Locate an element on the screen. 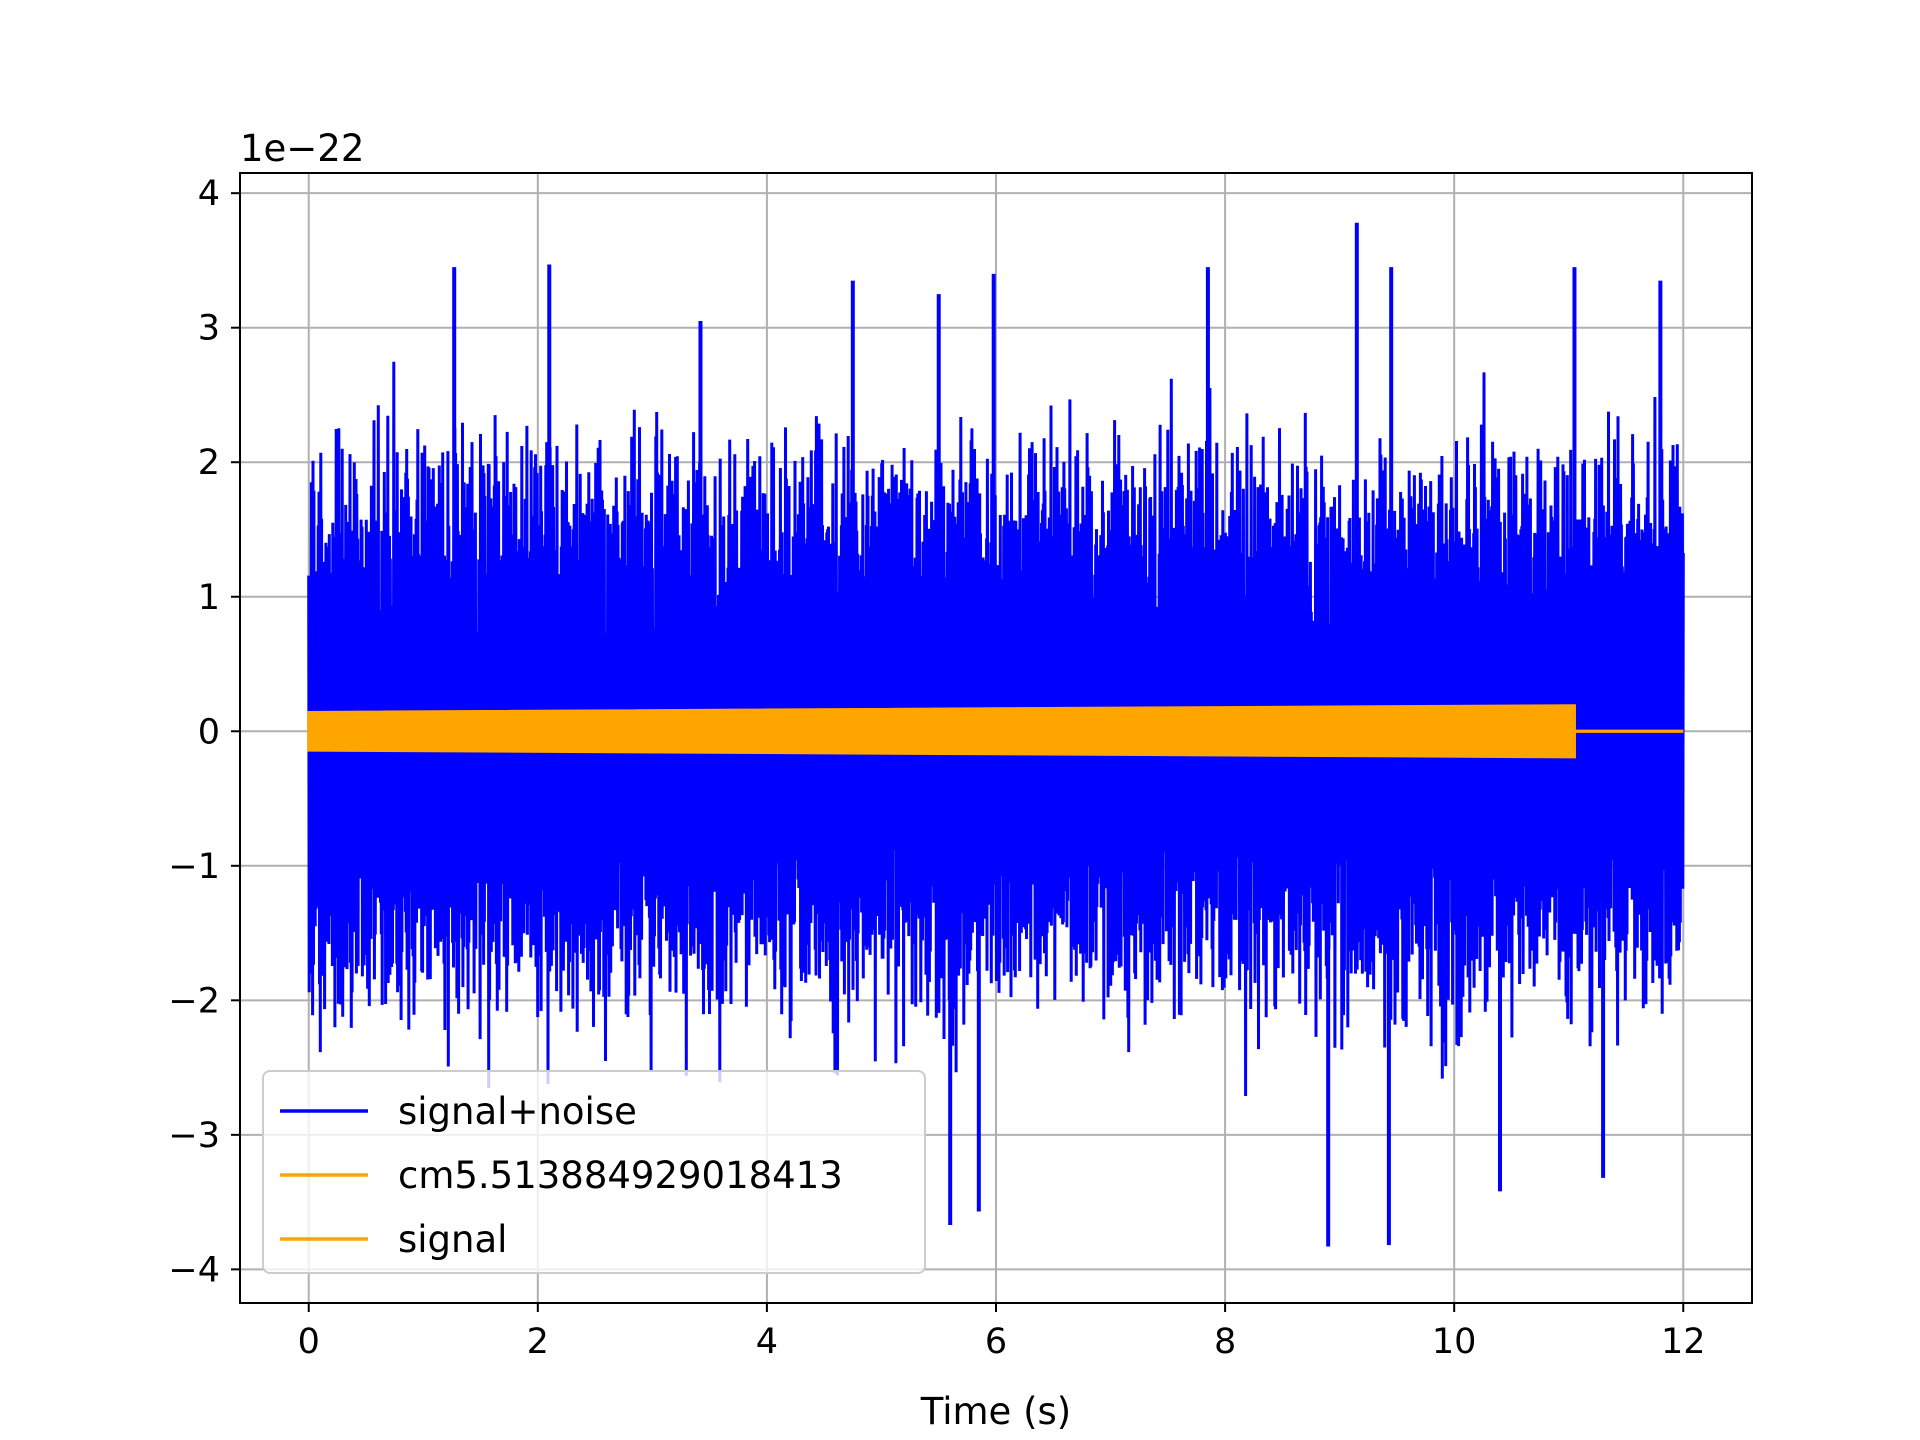  x-tick-label: 0 is located at coordinates (309, 1342).